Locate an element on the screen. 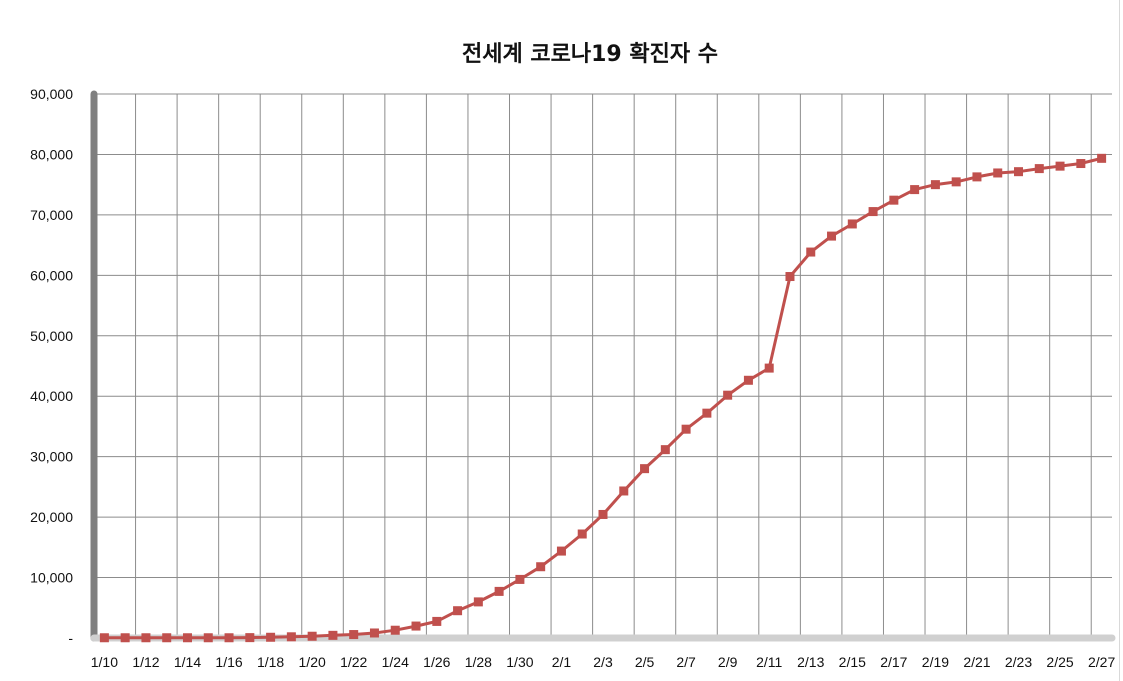  x-tick-label: 2/5 is located at coordinates (645, 662).